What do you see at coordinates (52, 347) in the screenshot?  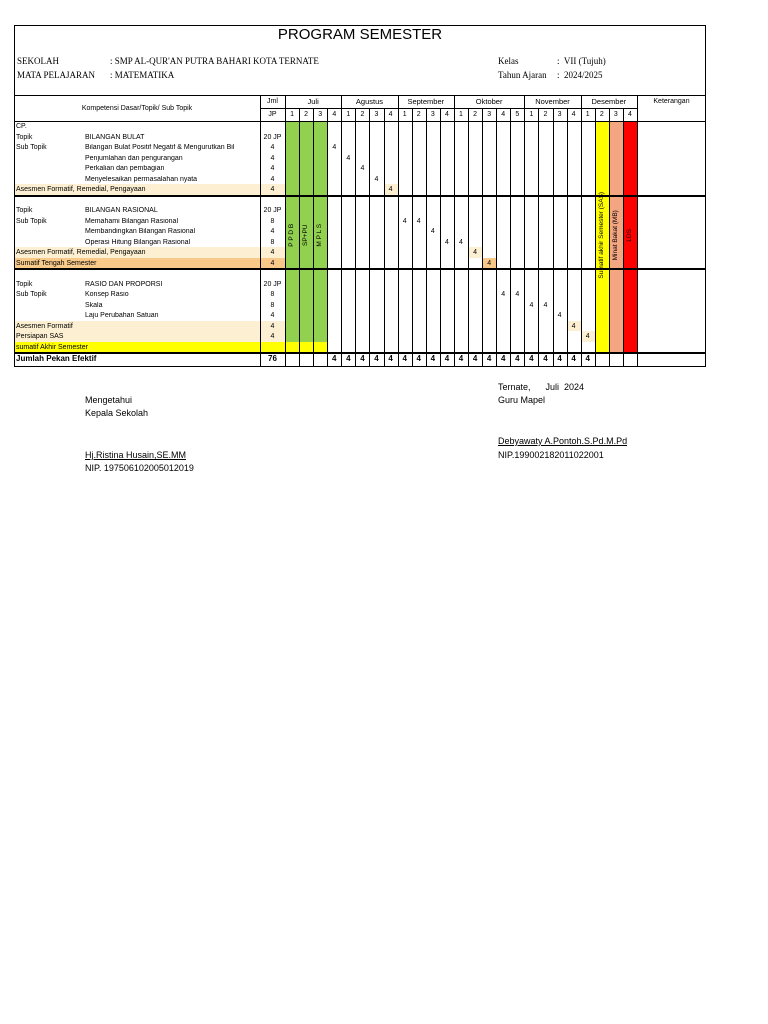 I see `row-label: sumatif Akhir Semester` at bounding box center [52, 347].